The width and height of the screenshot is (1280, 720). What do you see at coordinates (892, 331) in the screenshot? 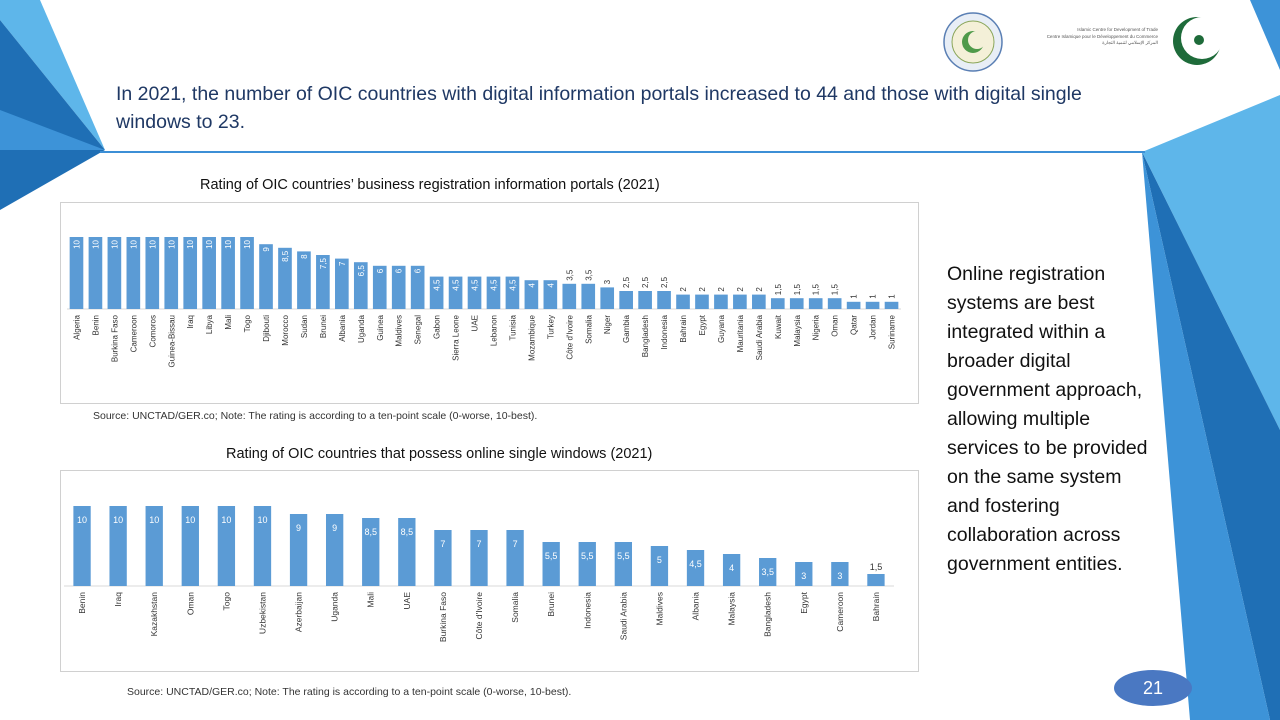
I see `chart1-category-label: Suriname` at bounding box center [892, 331].